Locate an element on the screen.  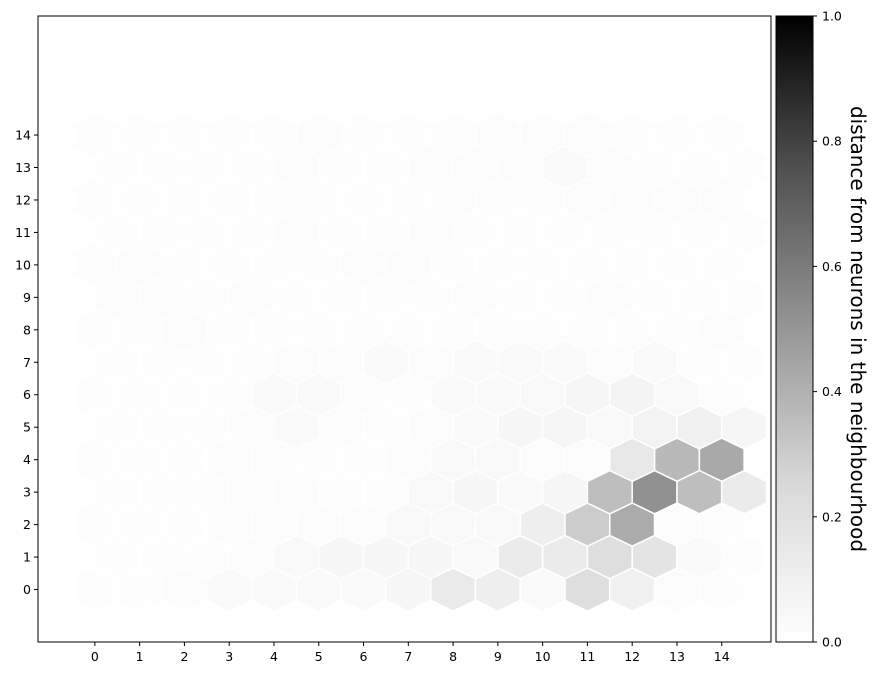
colorbar-tick-label: 0.4 is located at coordinates (832, 391).